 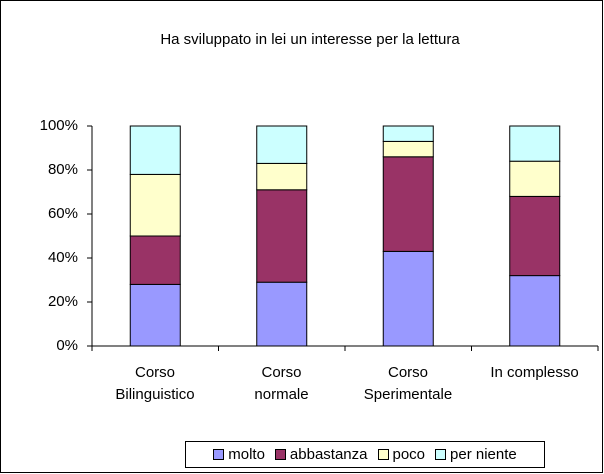 I want to click on y-tick-label: 0%, so click(x=67, y=345).